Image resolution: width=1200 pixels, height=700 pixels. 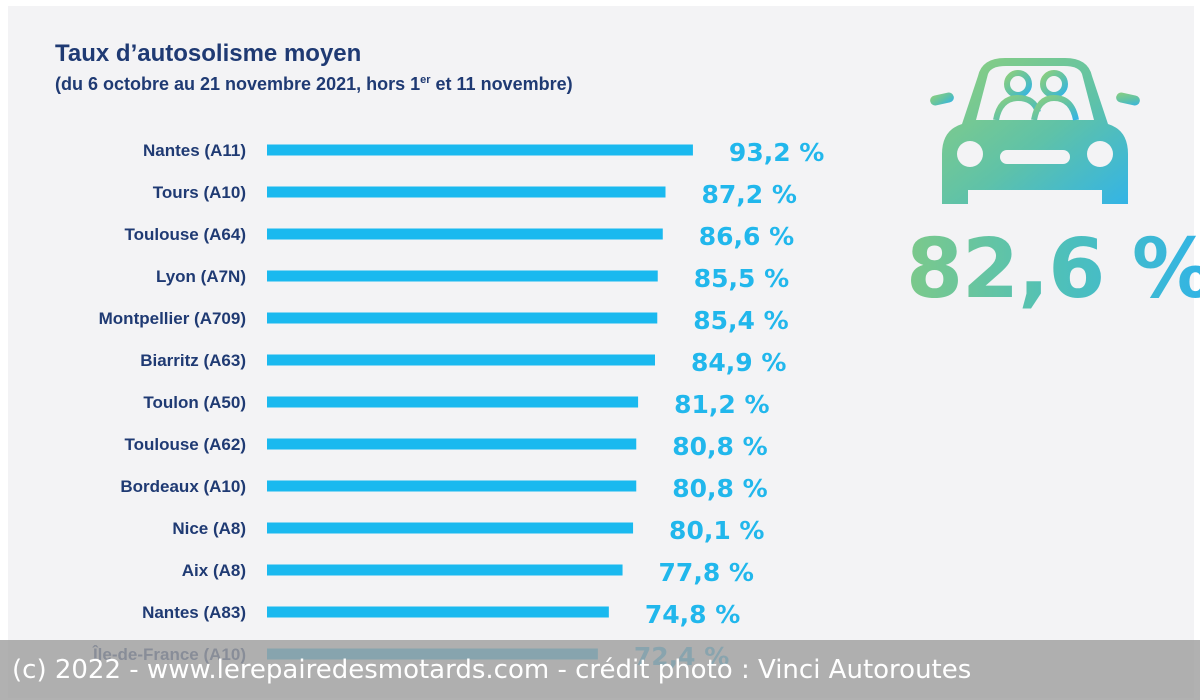 I want to click on category-label: Nice (A8), so click(x=209, y=528).